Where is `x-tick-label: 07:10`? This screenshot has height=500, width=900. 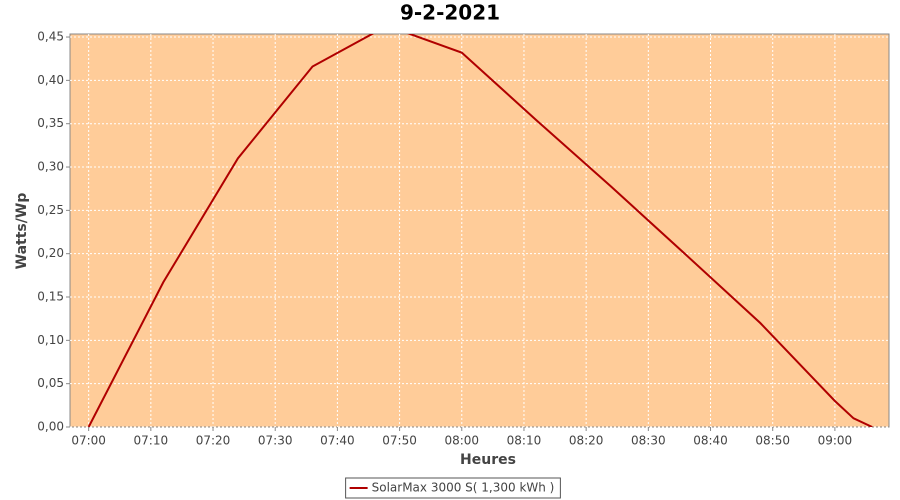 x-tick-label: 07:10 is located at coordinates (151, 441).